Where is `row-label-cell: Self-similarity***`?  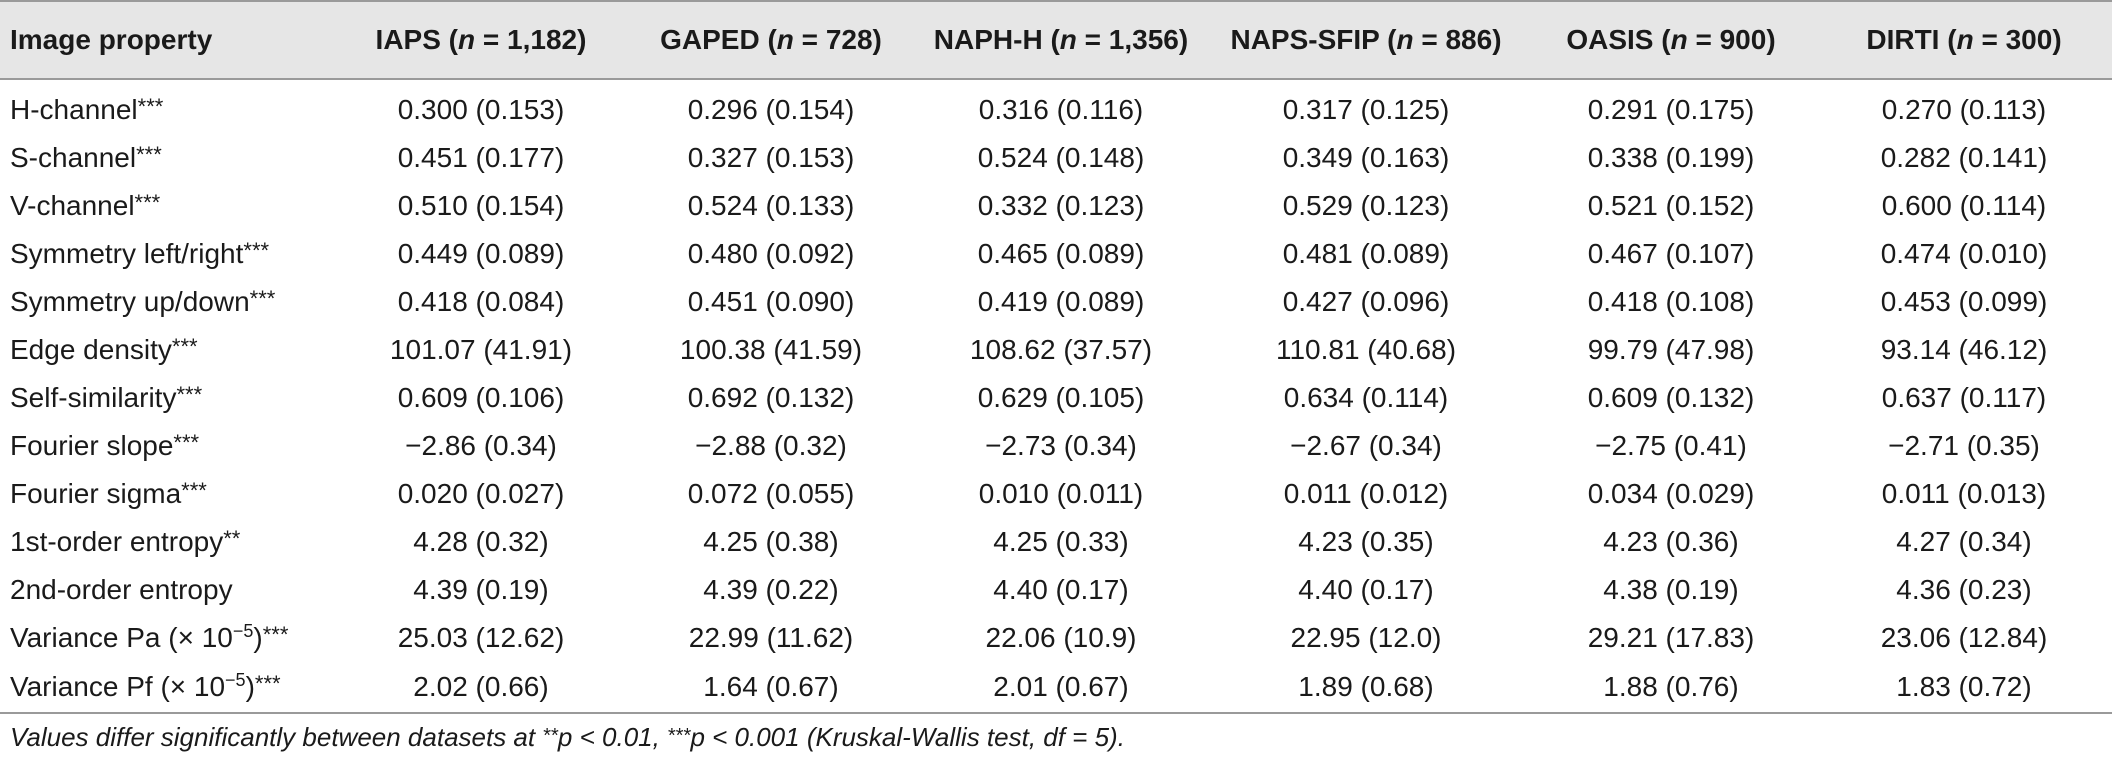 row-label-cell: Self-similarity*** is located at coordinates (168, 398).